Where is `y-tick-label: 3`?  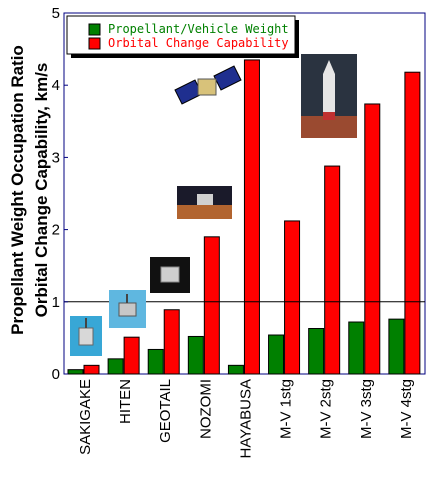 y-tick-label: 3 is located at coordinates (56, 157).